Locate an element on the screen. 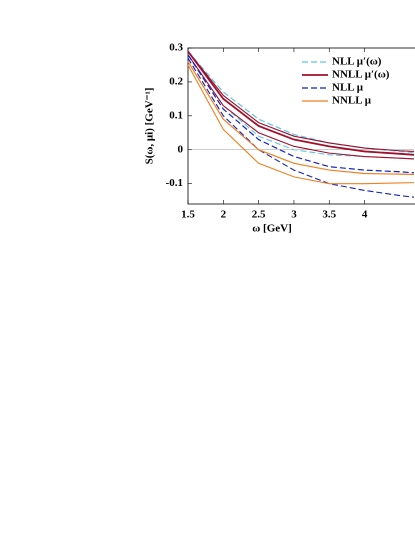  legend-label: NNLL μ′(ω) is located at coordinates (361, 75).